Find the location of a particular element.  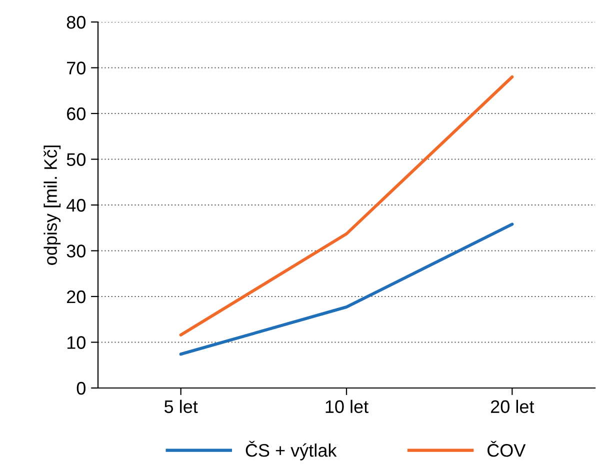

y-tick-label: 60 is located at coordinates (76, 113).